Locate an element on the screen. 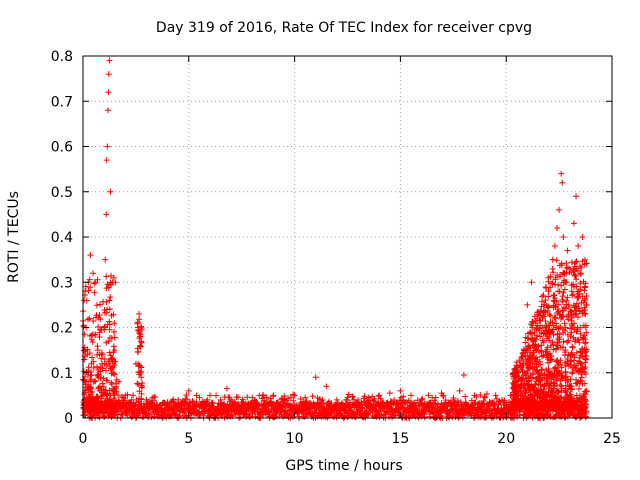 The image size is (640, 480). y-tick-label: 0.2 is located at coordinates (62, 329).